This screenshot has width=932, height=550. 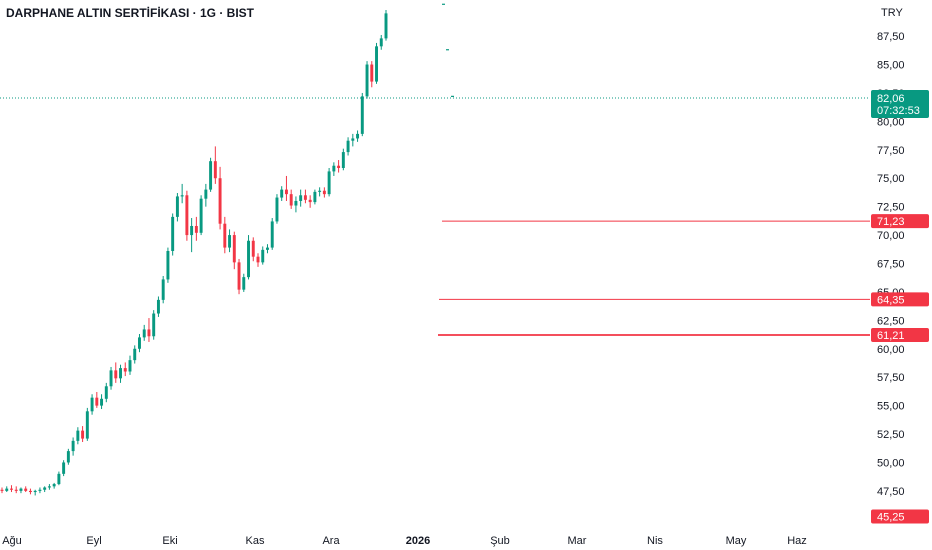 What do you see at coordinates (404, 541) in the screenshot?
I see `time-axis: Ağu Eyl Eki Kas Ara 2026 Şub Mar Nis May Haz` at bounding box center [404, 541].